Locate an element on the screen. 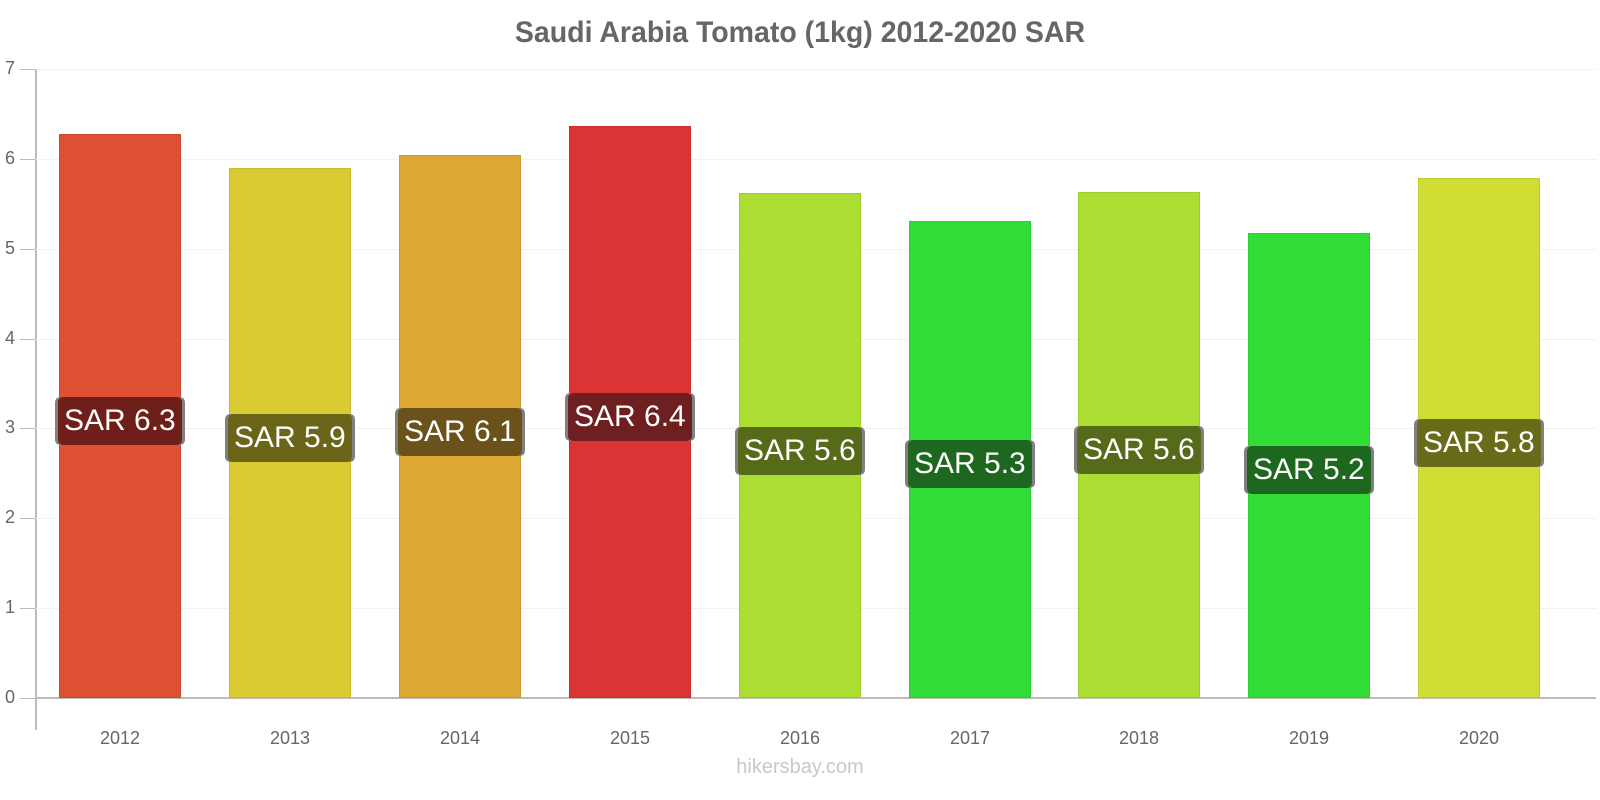 This screenshot has height=800, width=1600. data-label: SAR 5.9 is located at coordinates (290, 438).